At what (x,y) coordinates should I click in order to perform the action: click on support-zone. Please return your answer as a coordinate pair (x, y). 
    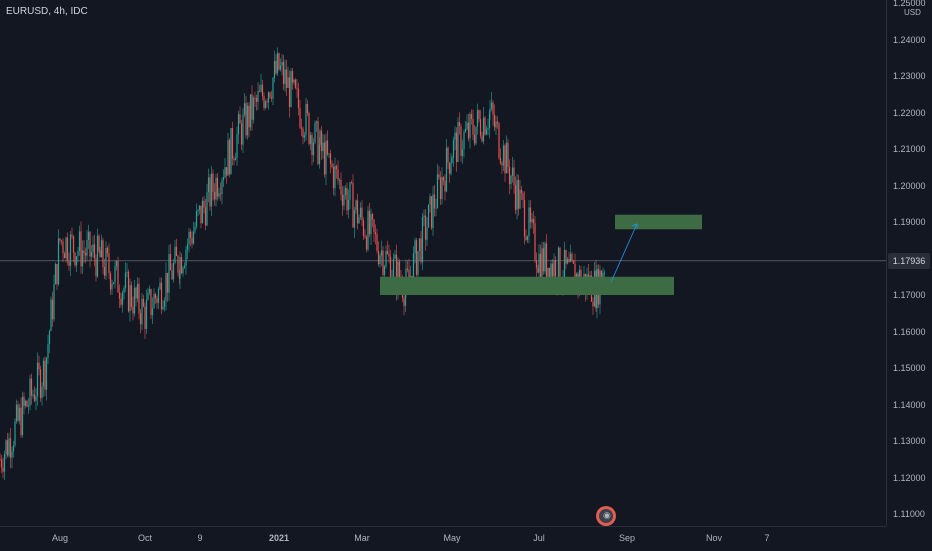
    Looking at the image, I should click on (527, 285).